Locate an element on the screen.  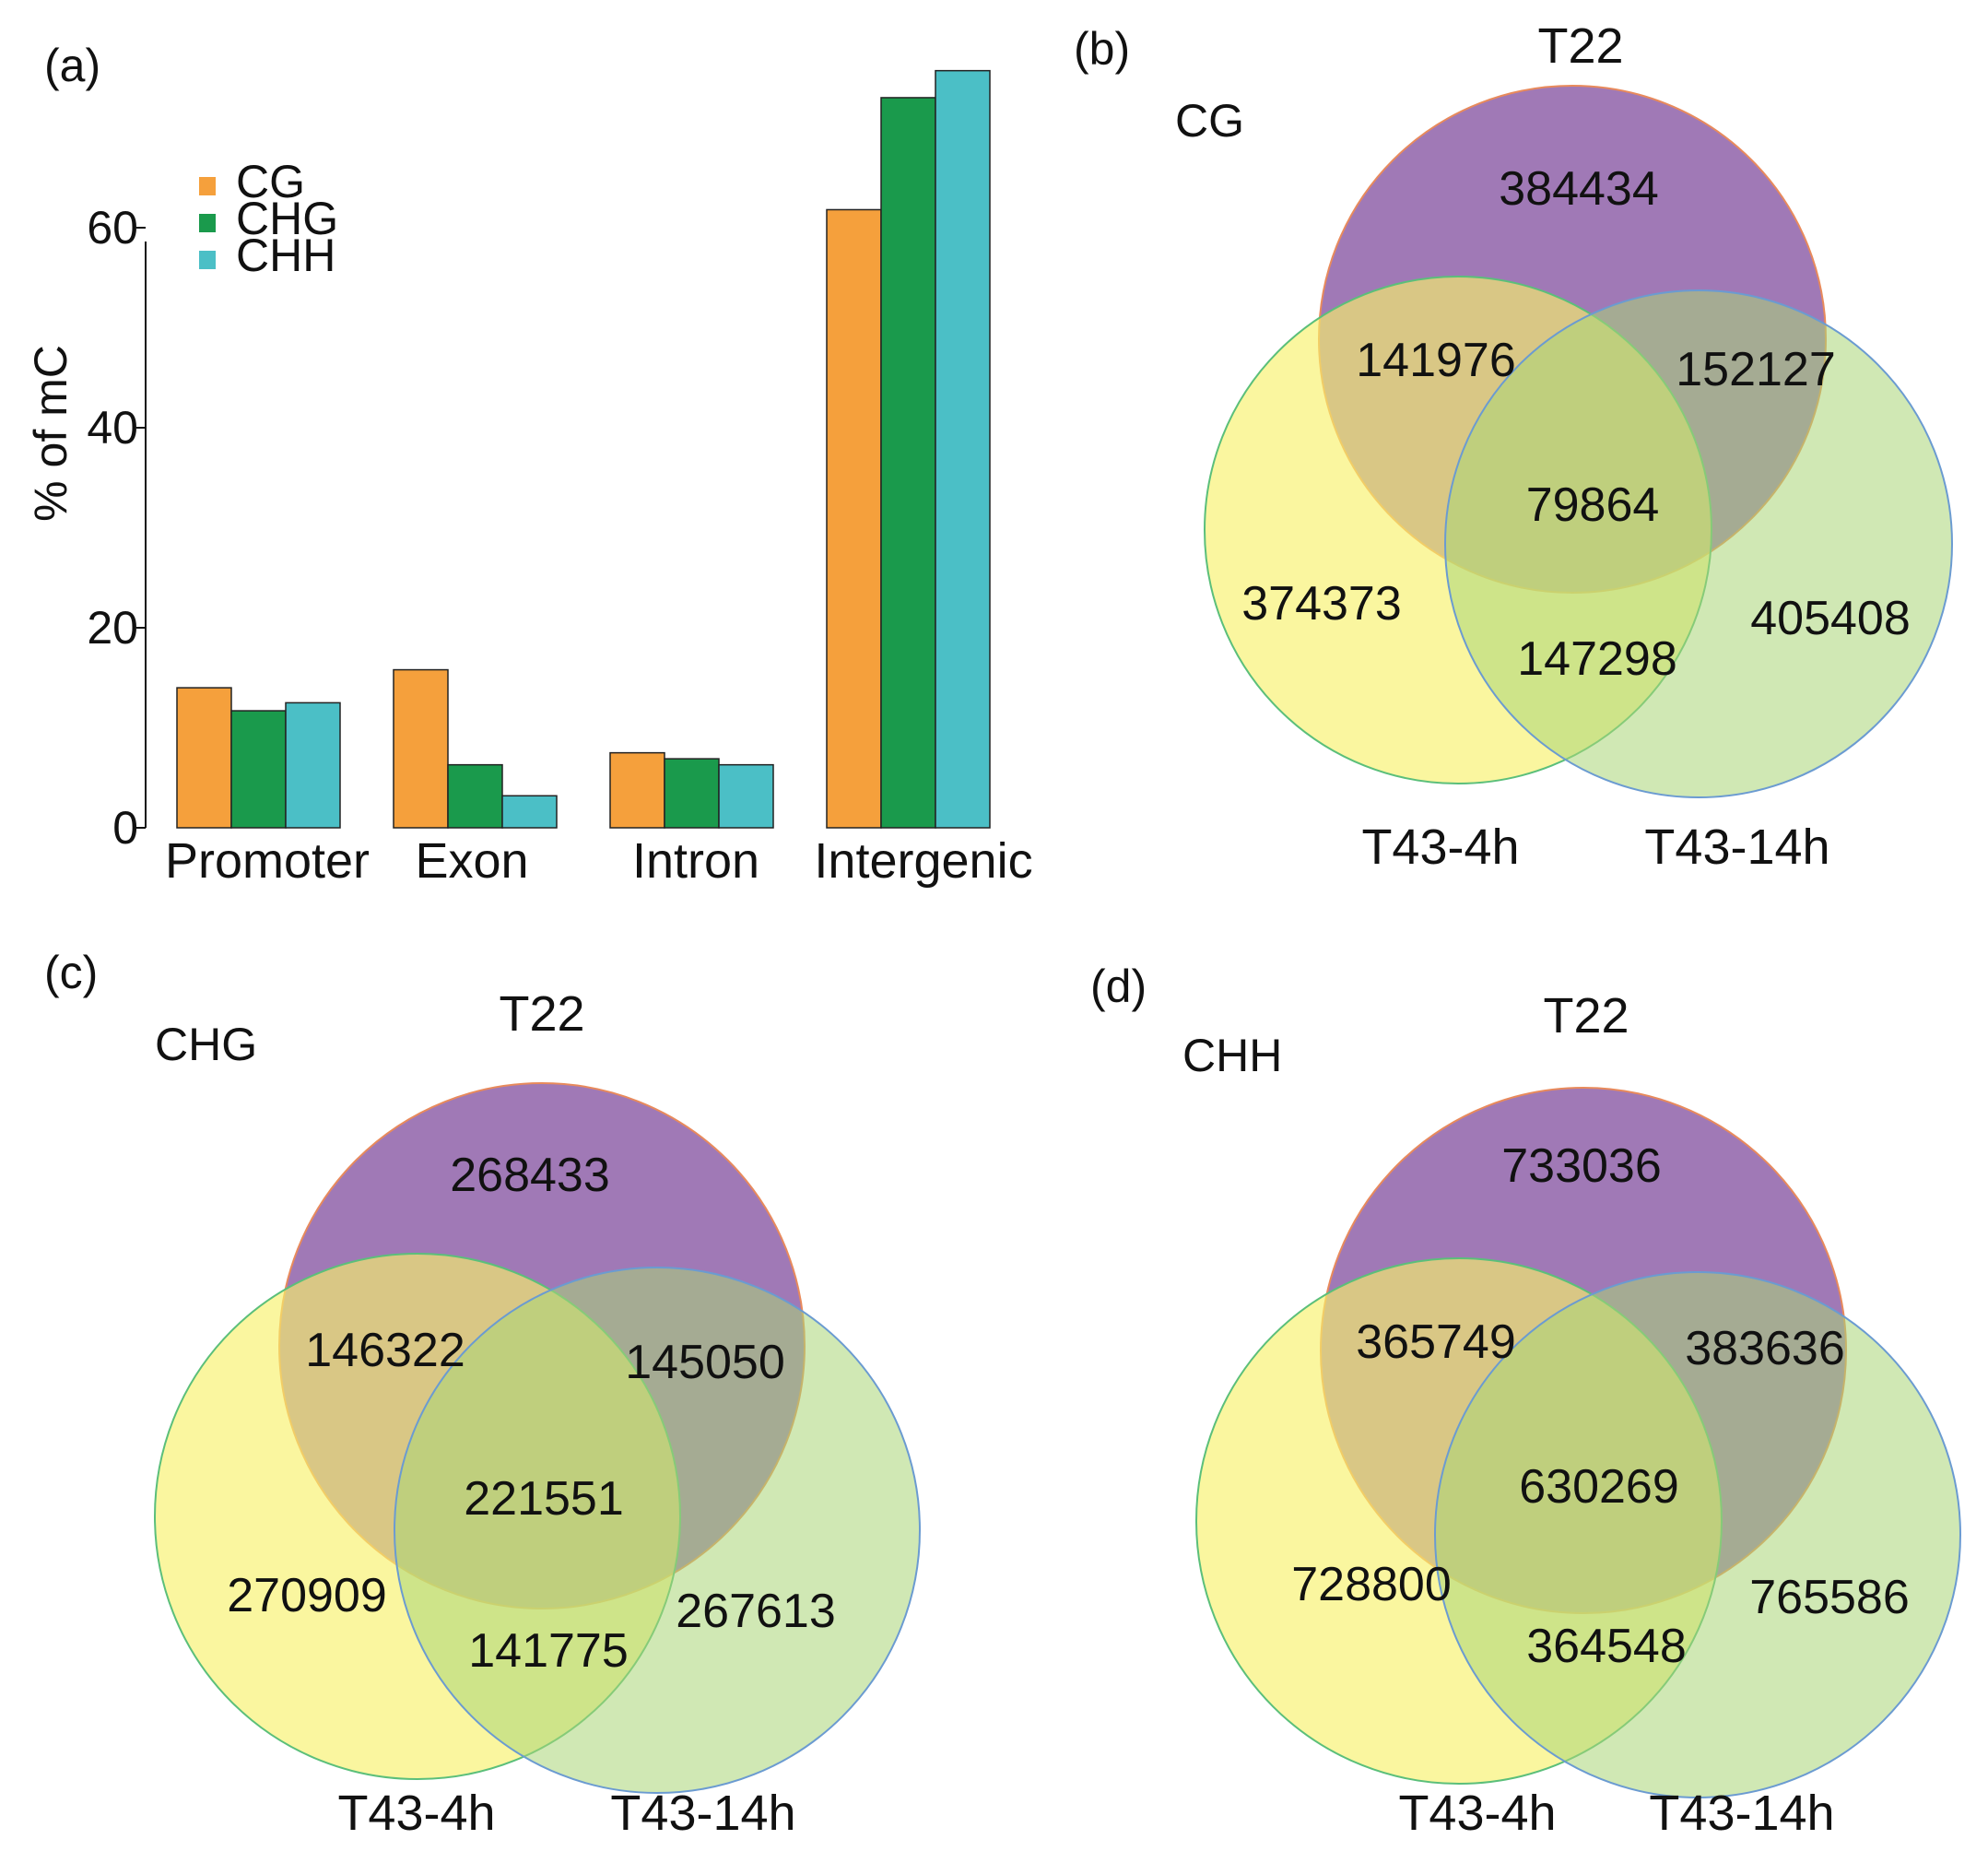
region-count-t43-4h-t43-14h: 147298 is located at coordinates (1597, 659).